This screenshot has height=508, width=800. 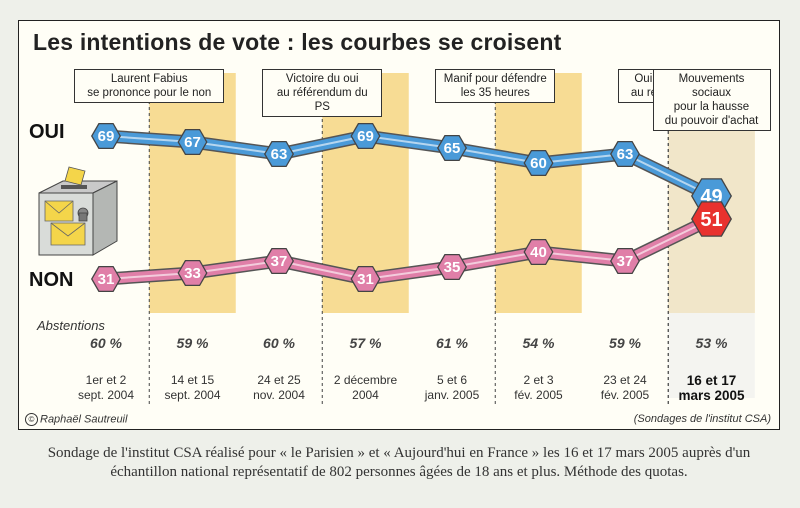 I want to click on oui-series-value-label: 65, so click(x=452, y=148).